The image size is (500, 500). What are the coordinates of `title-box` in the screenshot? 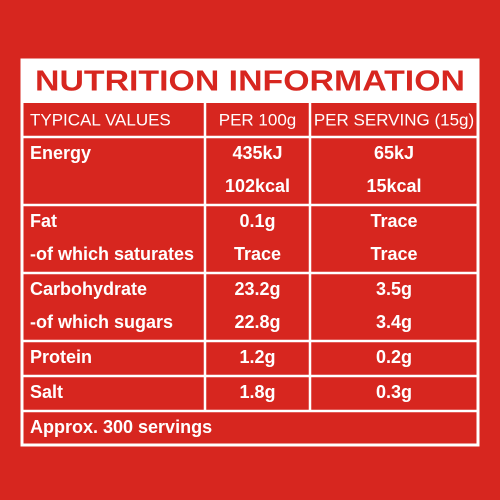 It's located at (250, 81).